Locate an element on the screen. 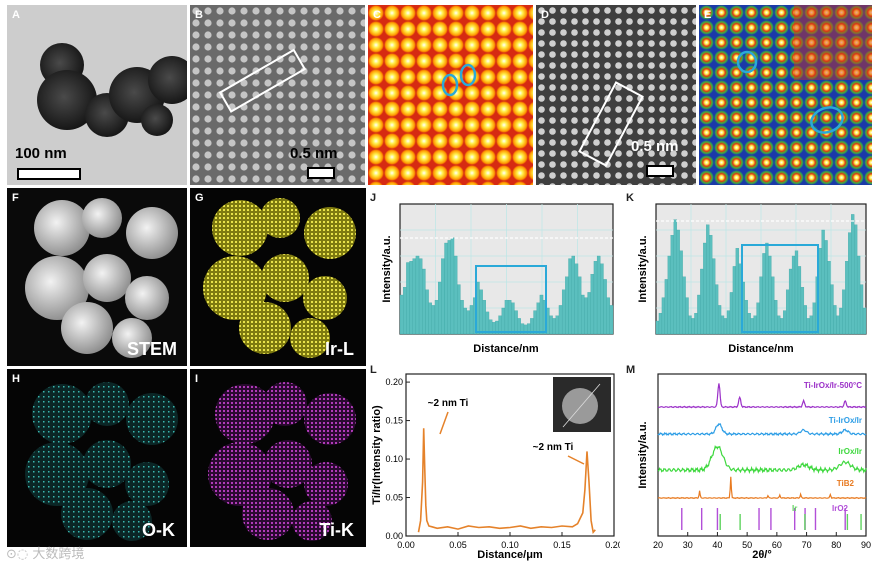  map-label: STEM is located at coordinates (151, 349).